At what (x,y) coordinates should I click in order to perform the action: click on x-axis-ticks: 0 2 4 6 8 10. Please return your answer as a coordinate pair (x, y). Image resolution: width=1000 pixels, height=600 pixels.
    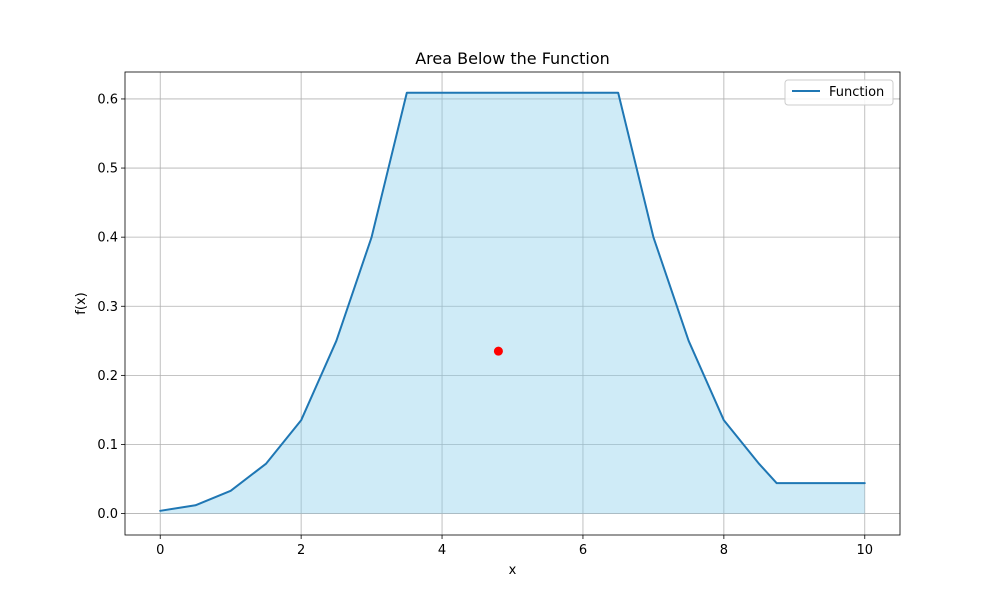
    Looking at the image, I should click on (514, 546).